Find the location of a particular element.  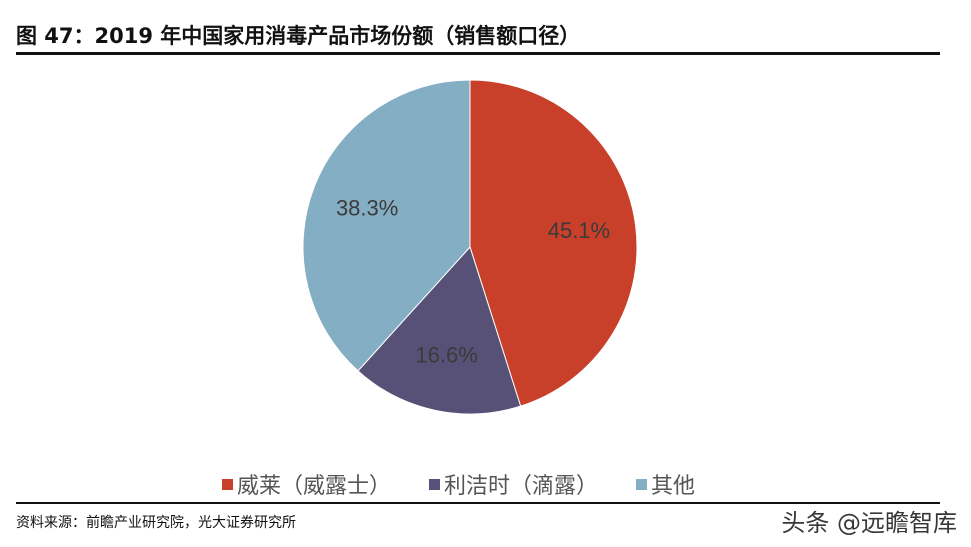

legend-label: 利洁时（滴露） is located at coordinates (521, 486).